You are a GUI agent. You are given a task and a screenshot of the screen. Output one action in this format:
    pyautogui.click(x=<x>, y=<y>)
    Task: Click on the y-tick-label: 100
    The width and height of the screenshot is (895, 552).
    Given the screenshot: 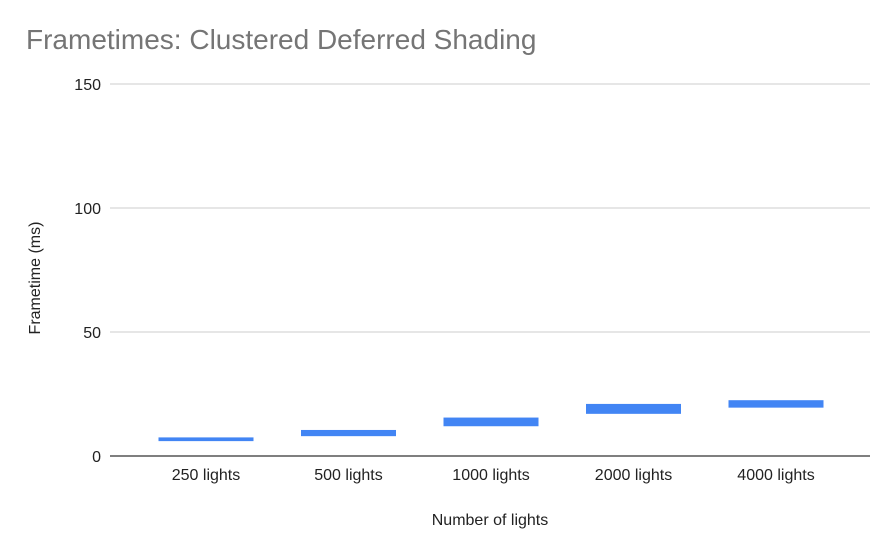 What is the action you would take?
    pyautogui.click(x=87, y=209)
    